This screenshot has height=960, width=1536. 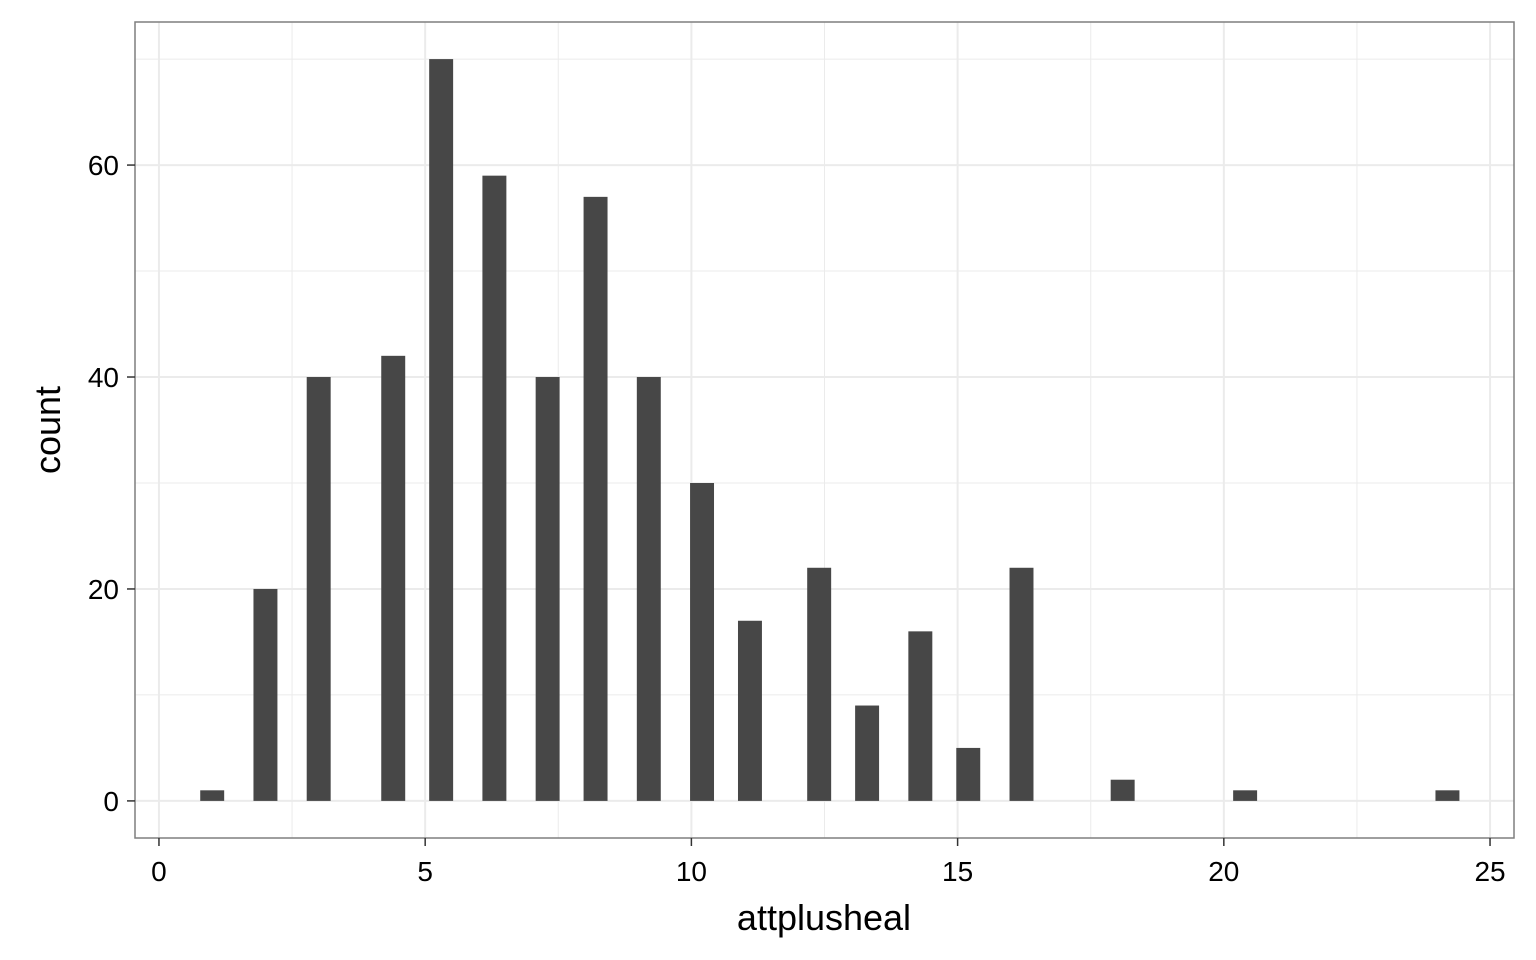 What do you see at coordinates (111, 801) in the screenshot?
I see `y-tick-label: 0` at bounding box center [111, 801].